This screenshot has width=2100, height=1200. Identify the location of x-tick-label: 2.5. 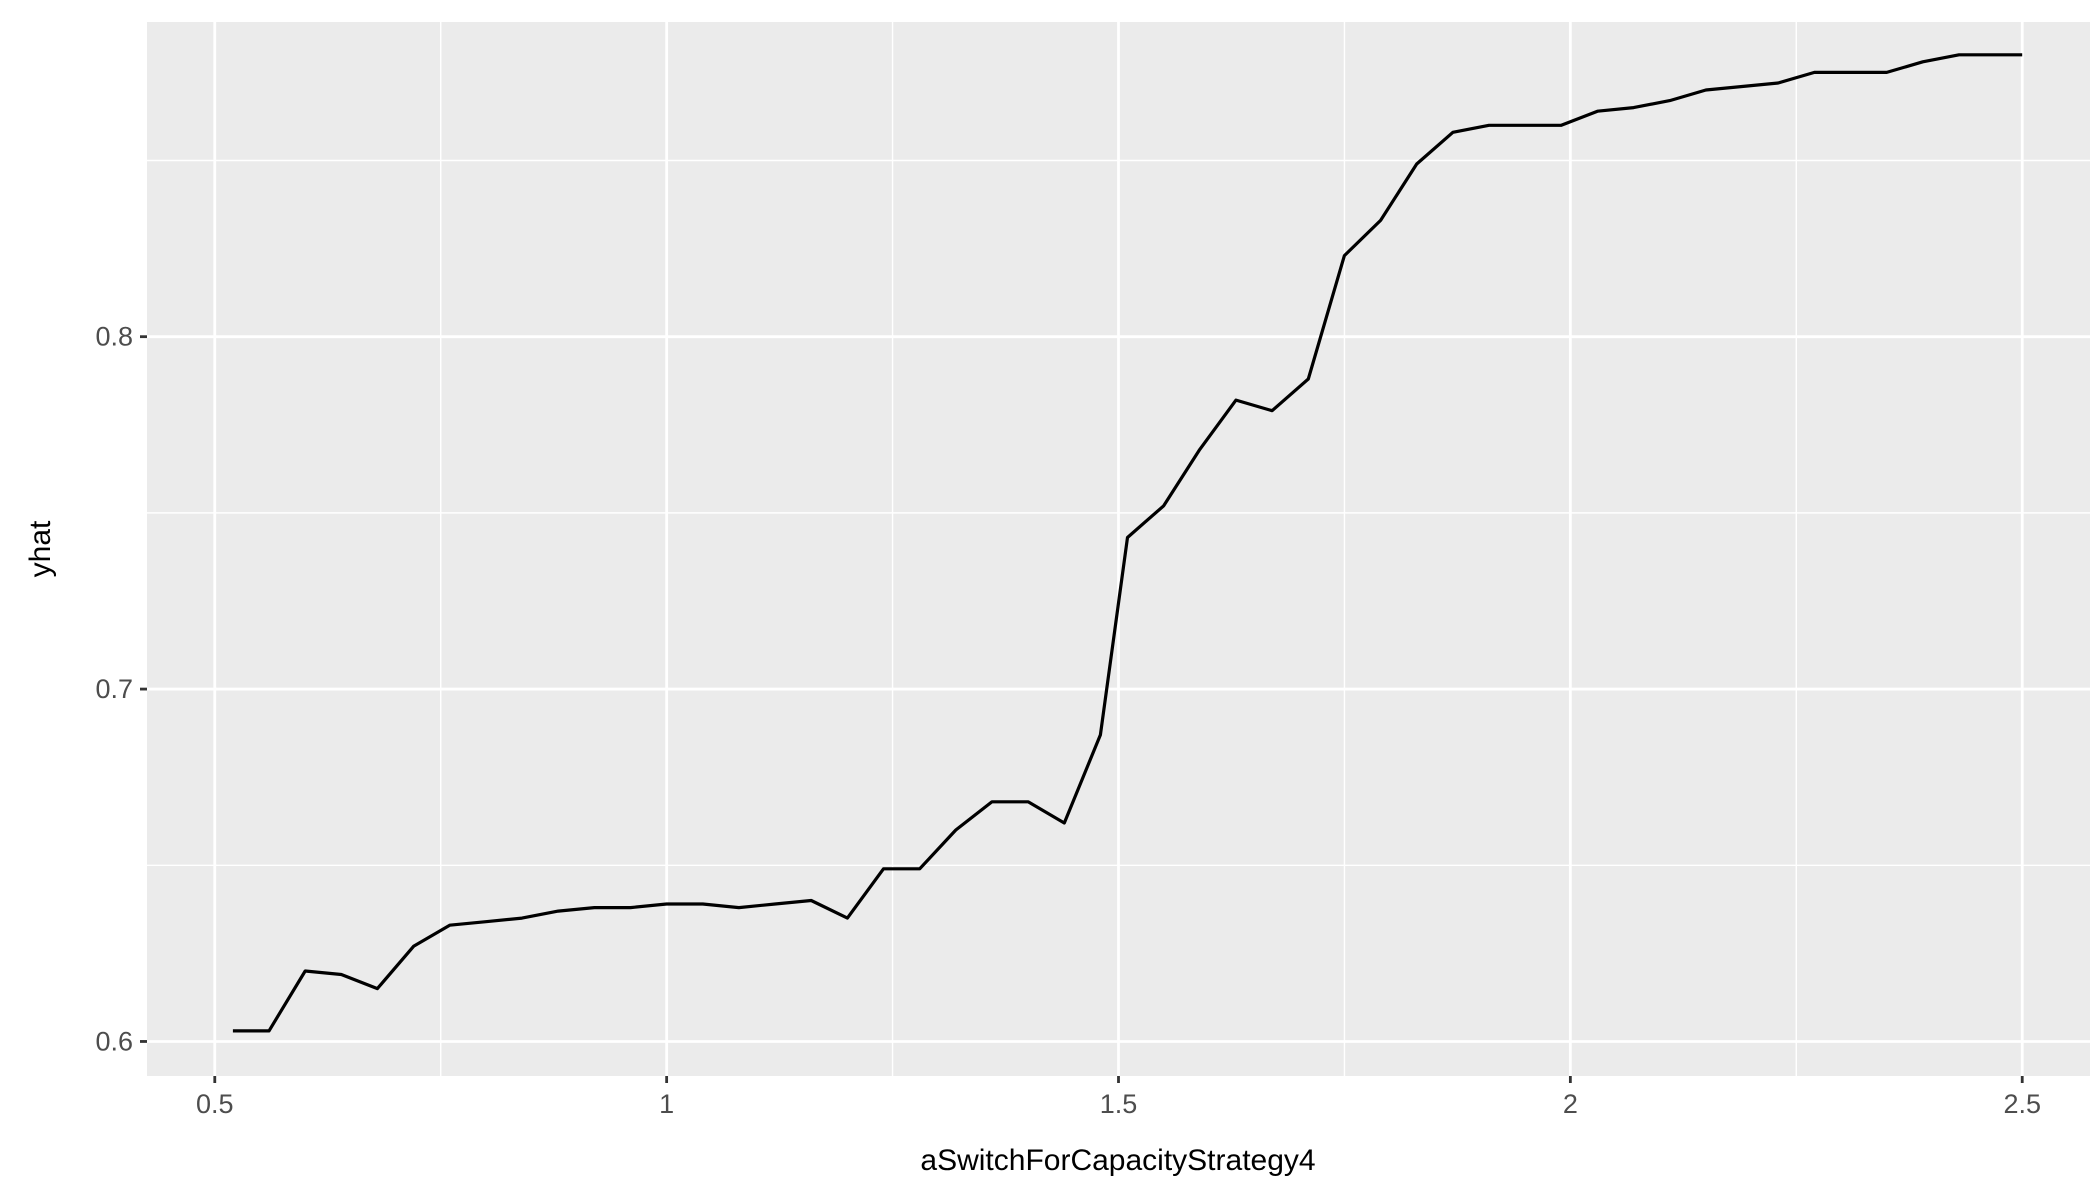
(2022, 1104).